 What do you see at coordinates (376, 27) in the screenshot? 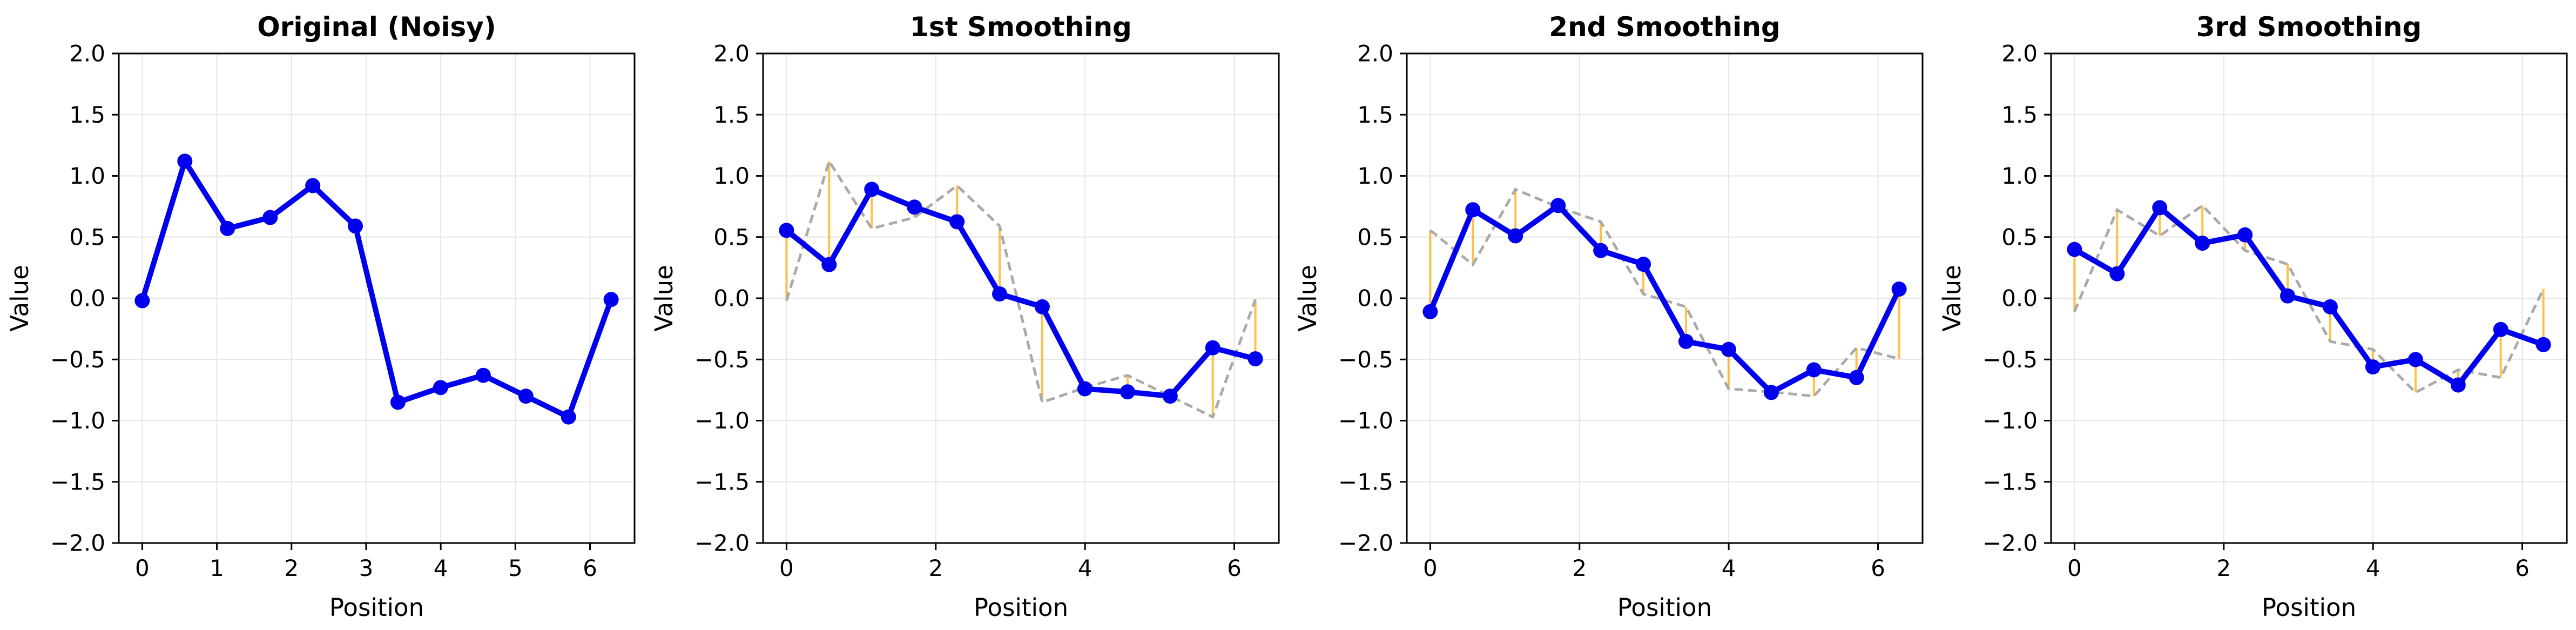
I see `chart-title: Original (Noisy)` at bounding box center [376, 27].